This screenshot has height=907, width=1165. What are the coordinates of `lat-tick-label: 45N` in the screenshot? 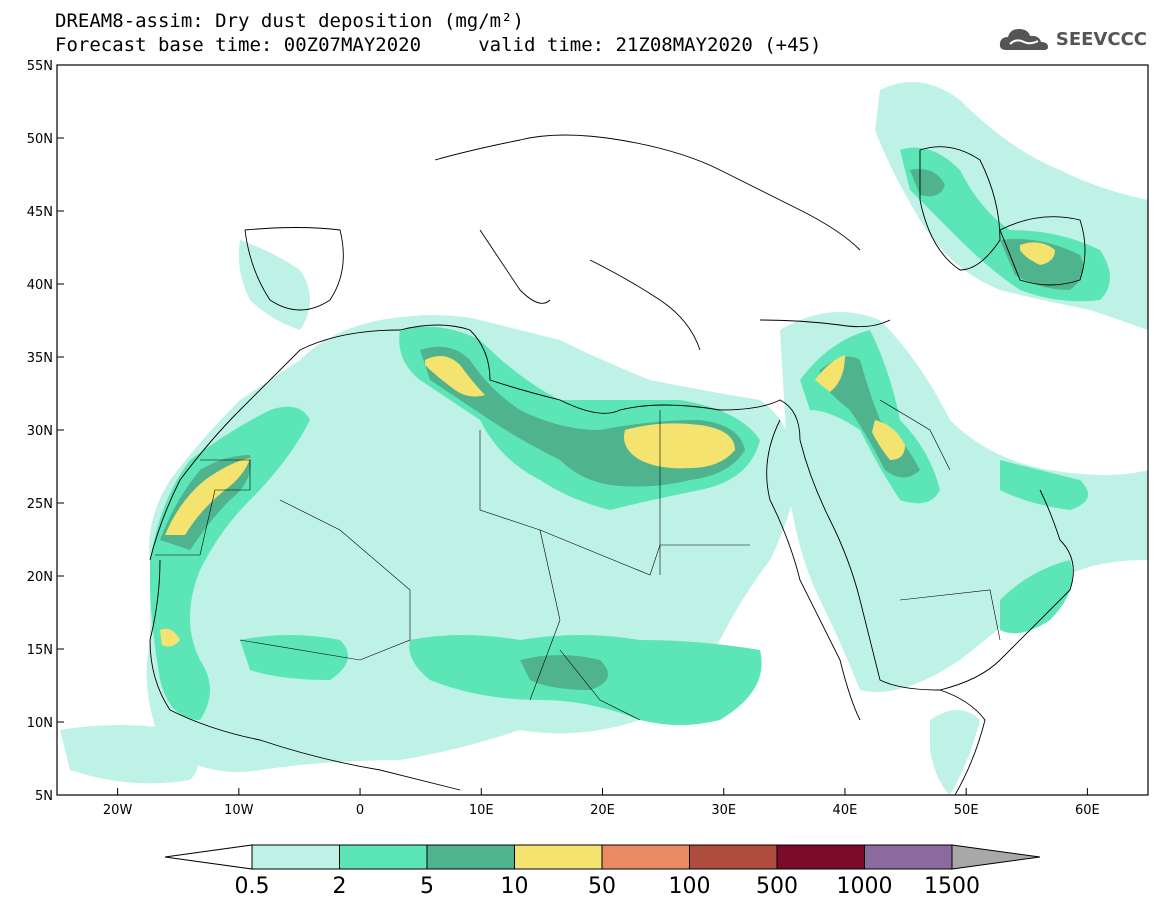 It's located at (40, 212).